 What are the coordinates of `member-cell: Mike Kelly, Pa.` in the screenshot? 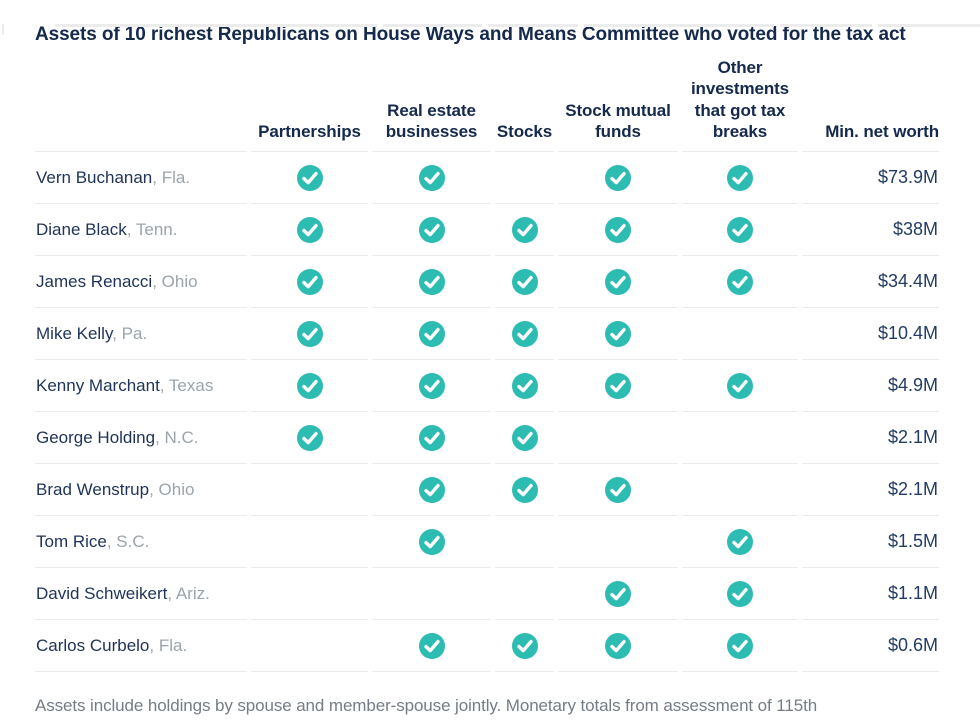 It's located at (141, 333).